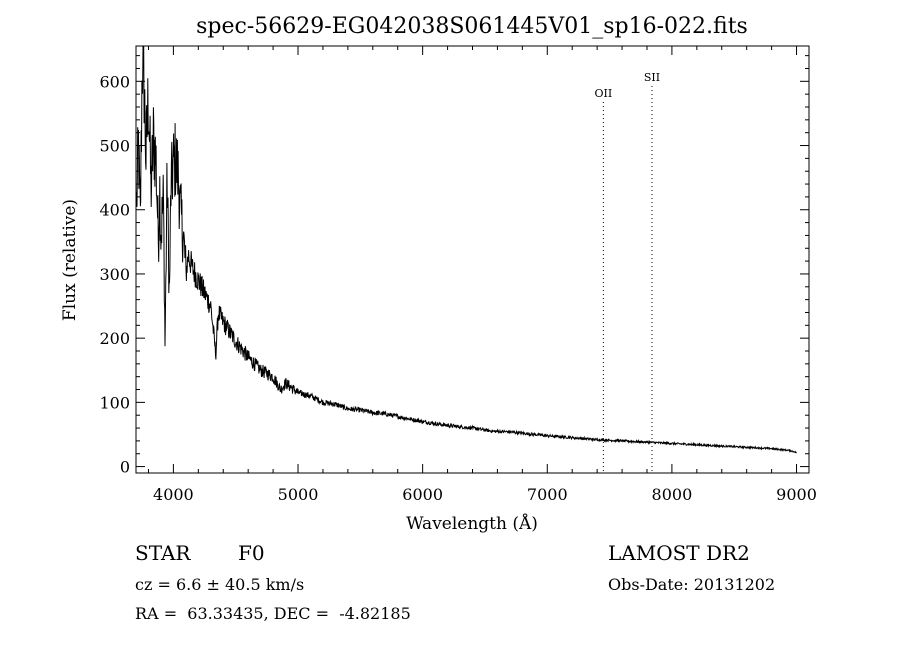 The height and width of the screenshot is (650, 900). What do you see at coordinates (692, 584) in the screenshot?
I see `observation-date: Obs-Date: 20131202` at bounding box center [692, 584].